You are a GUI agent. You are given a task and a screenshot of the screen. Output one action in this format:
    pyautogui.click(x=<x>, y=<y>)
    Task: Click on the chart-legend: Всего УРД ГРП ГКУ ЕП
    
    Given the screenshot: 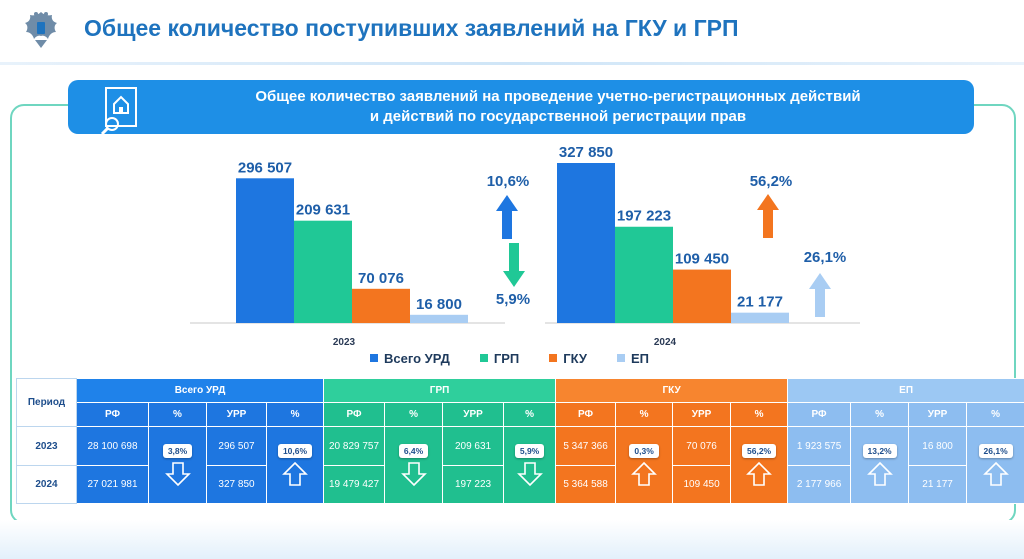 What is the action you would take?
    pyautogui.click(x=509, y=358)
    